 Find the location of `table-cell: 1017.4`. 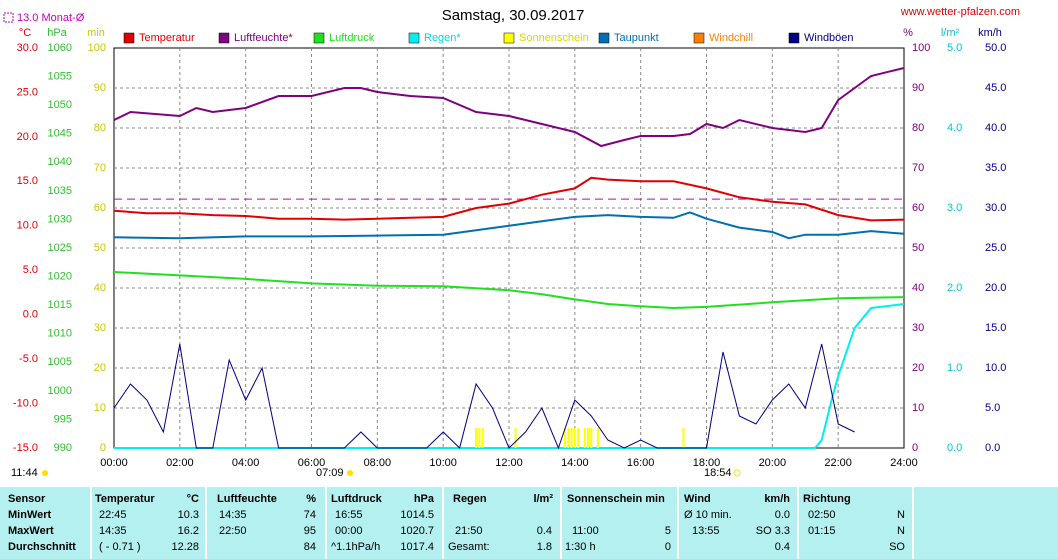

table-cell: 1017.4 is located at coordinates (417, 547).